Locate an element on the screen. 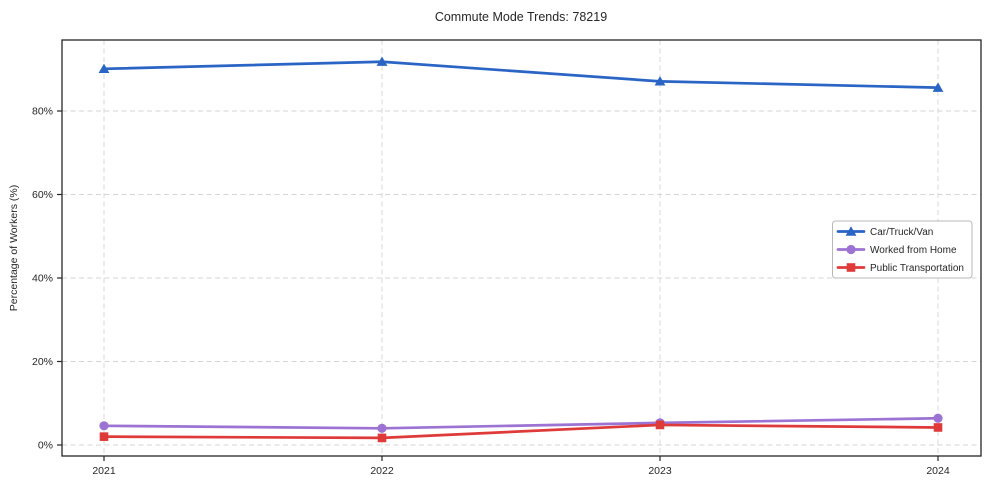 The width and height of the screenshot is (990, 490). legend-item-worked-from-home: Worked from Home is located at coordinates (896, 250).